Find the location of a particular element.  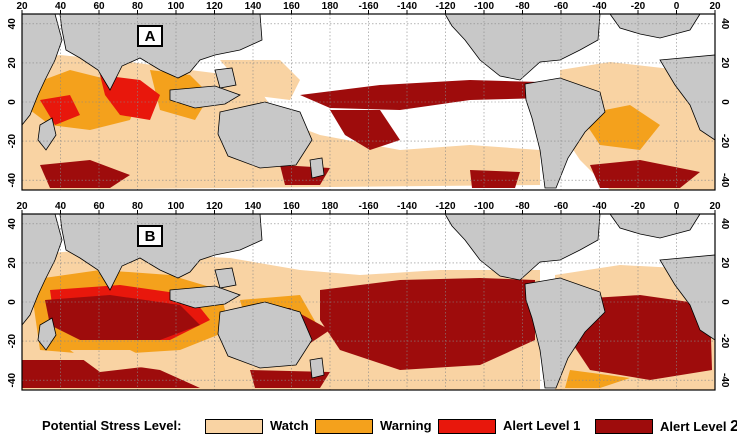

legend-label-warning: Warning is located at coordinates (406, 425).